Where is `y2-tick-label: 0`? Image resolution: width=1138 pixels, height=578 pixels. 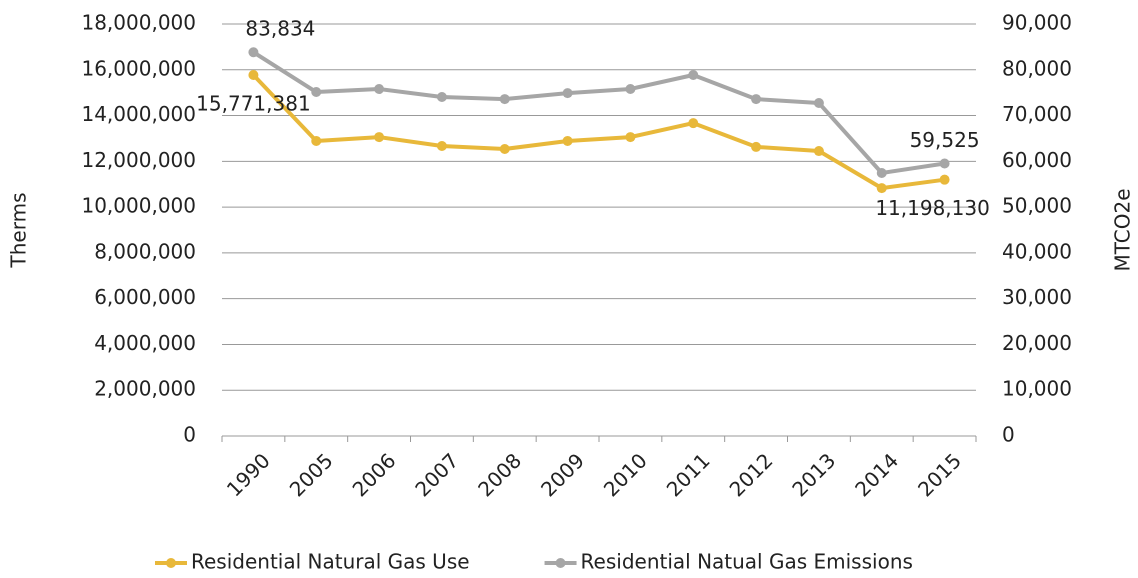
y2-tick-label: 0 is located at coordinates (1008, 435).